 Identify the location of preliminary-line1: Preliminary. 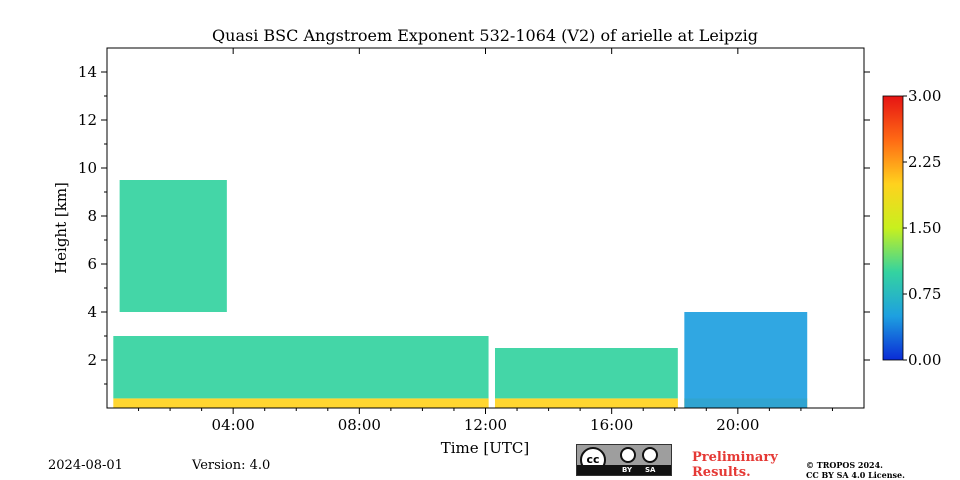
(735, 457).